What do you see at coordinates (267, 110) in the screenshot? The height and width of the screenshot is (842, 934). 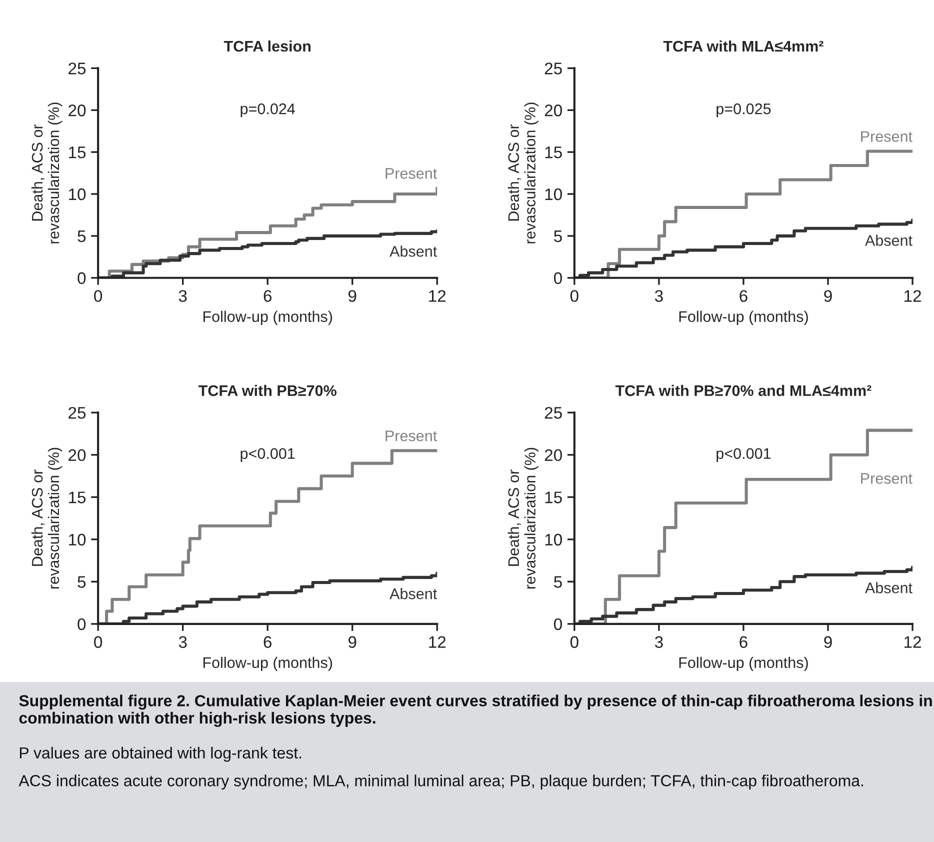 I see `annotation: p=0.024` at bounding box center [267, 110].